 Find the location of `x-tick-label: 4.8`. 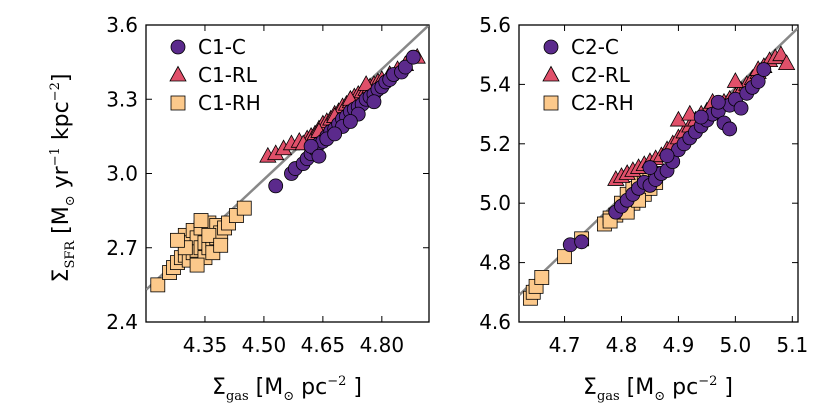

x-tick-label: 4.8 is located at coordinates (622, 345).